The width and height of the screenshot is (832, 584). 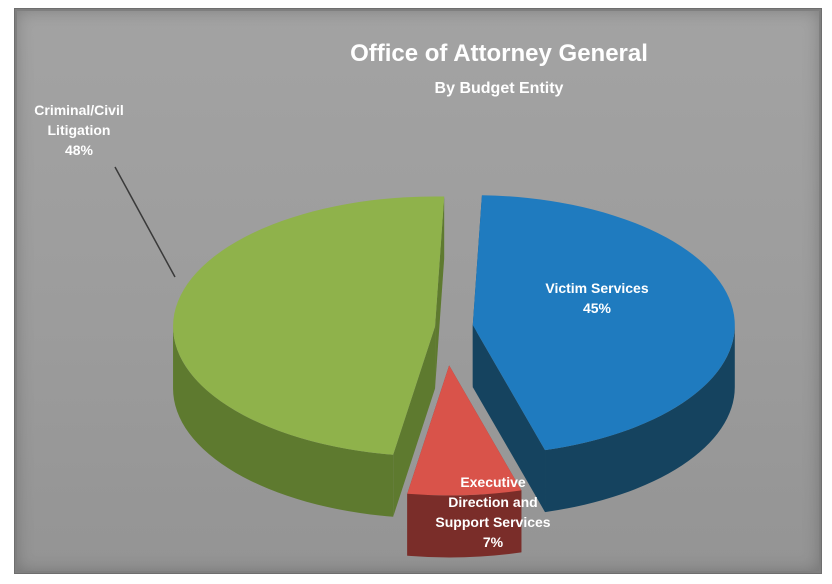 What do you see at coordinates (596, 288) in the screenshot?
I see `slice-label-0-line-0: Victim Services` at bounding box center [596, 288].